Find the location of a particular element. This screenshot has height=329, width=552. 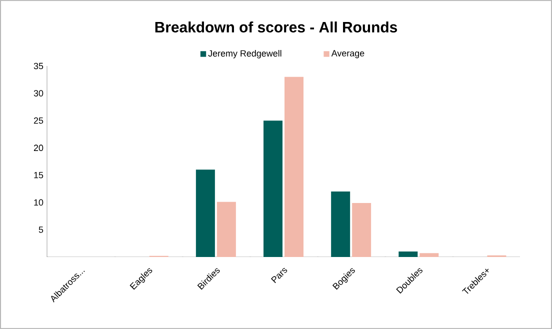

legend-label: Jeremy Redgewell is located at coordinates (245, 54).